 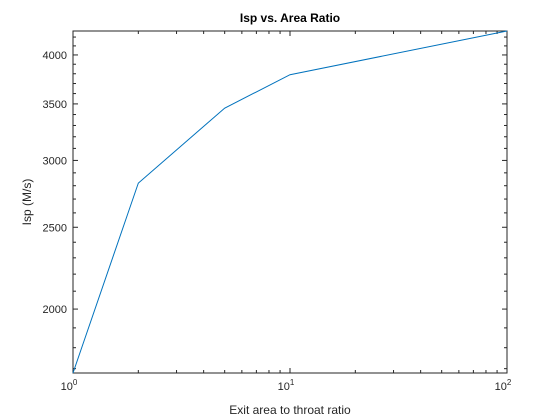 What do you see at coordinates (509, 382) in the screenshot?
I see `x-tick-label-exponent: 2` at bounding box center [509, 382].